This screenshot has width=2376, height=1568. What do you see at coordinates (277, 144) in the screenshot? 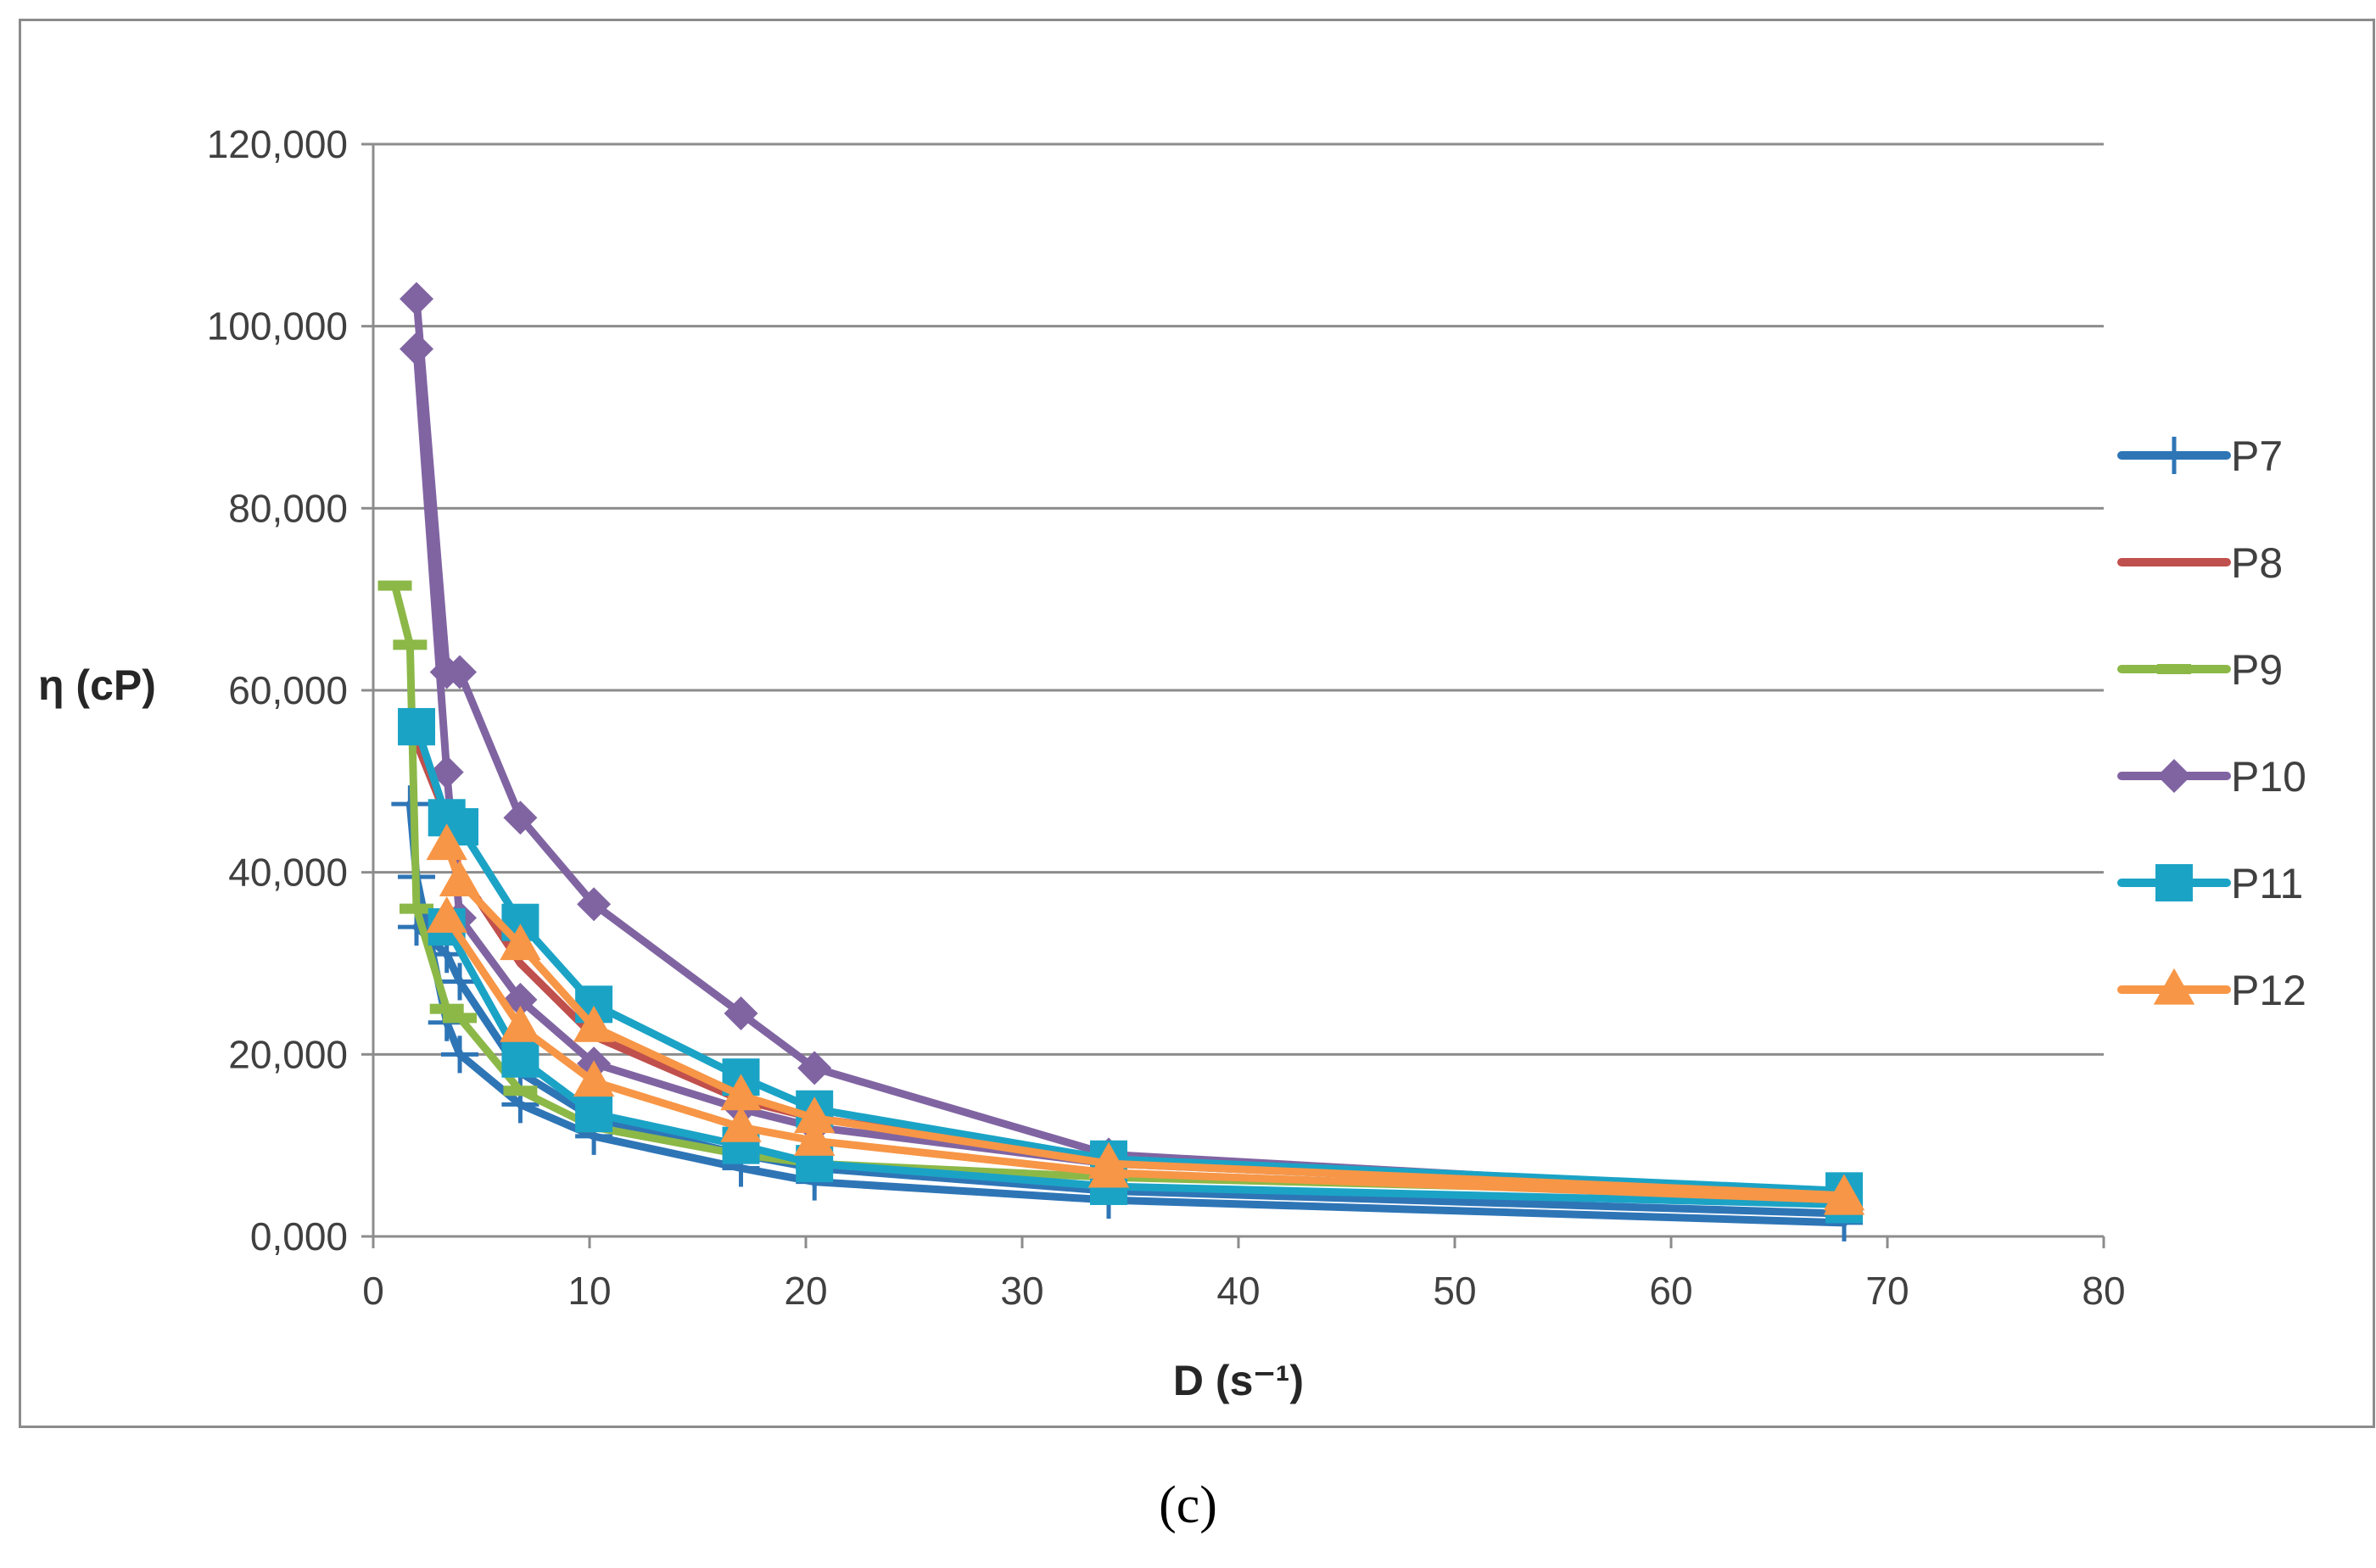
I see `y-tick-label: 120,000` at bounding box center [277, 144].